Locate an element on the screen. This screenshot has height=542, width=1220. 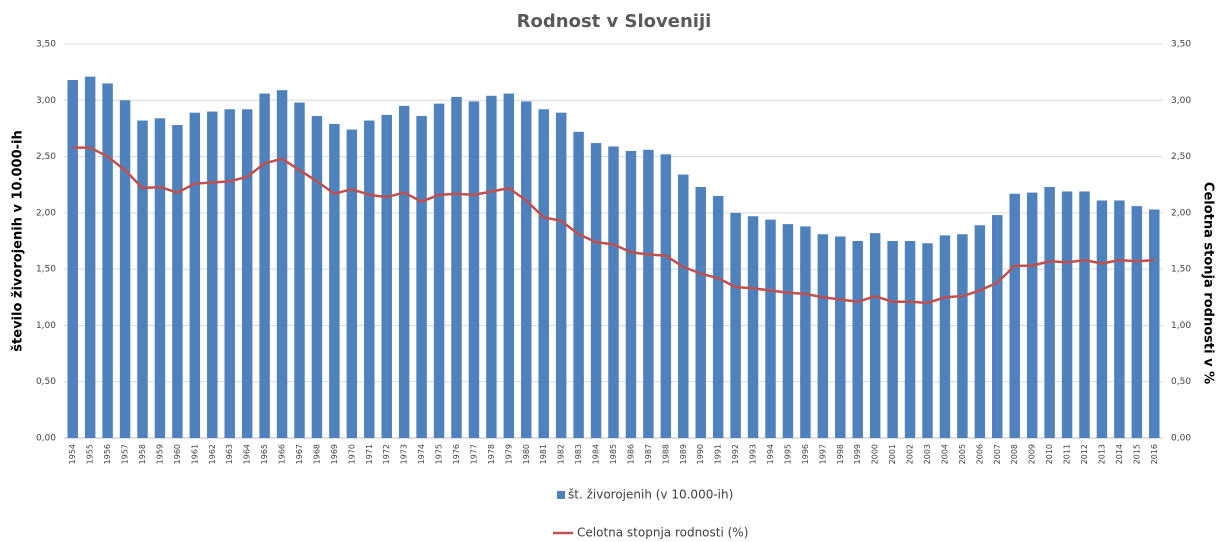
x-tick-label: 1995 is located at coordinates (787, 454).